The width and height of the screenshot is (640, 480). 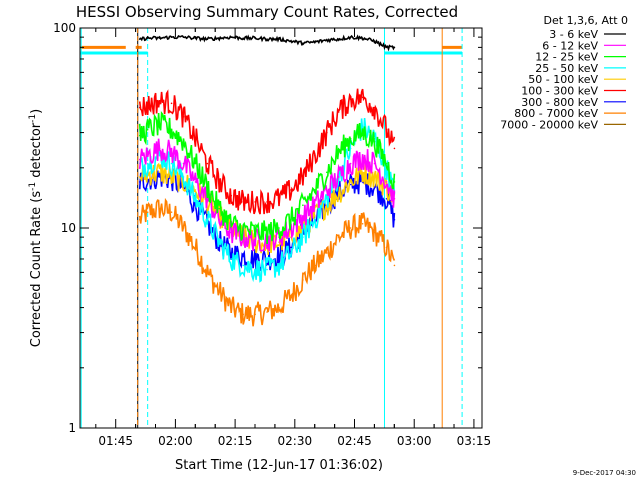 I want to click on legend-label: 300 - 800 keV, so click(x=559, y=102).